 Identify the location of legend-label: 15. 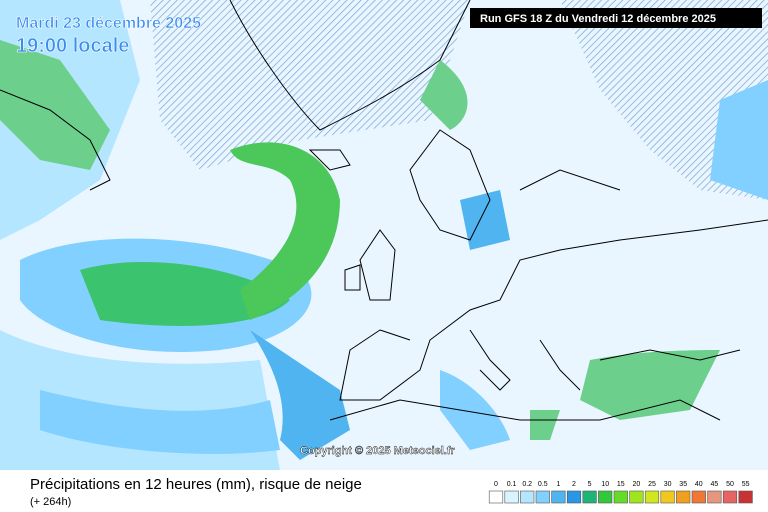
(621, 484).